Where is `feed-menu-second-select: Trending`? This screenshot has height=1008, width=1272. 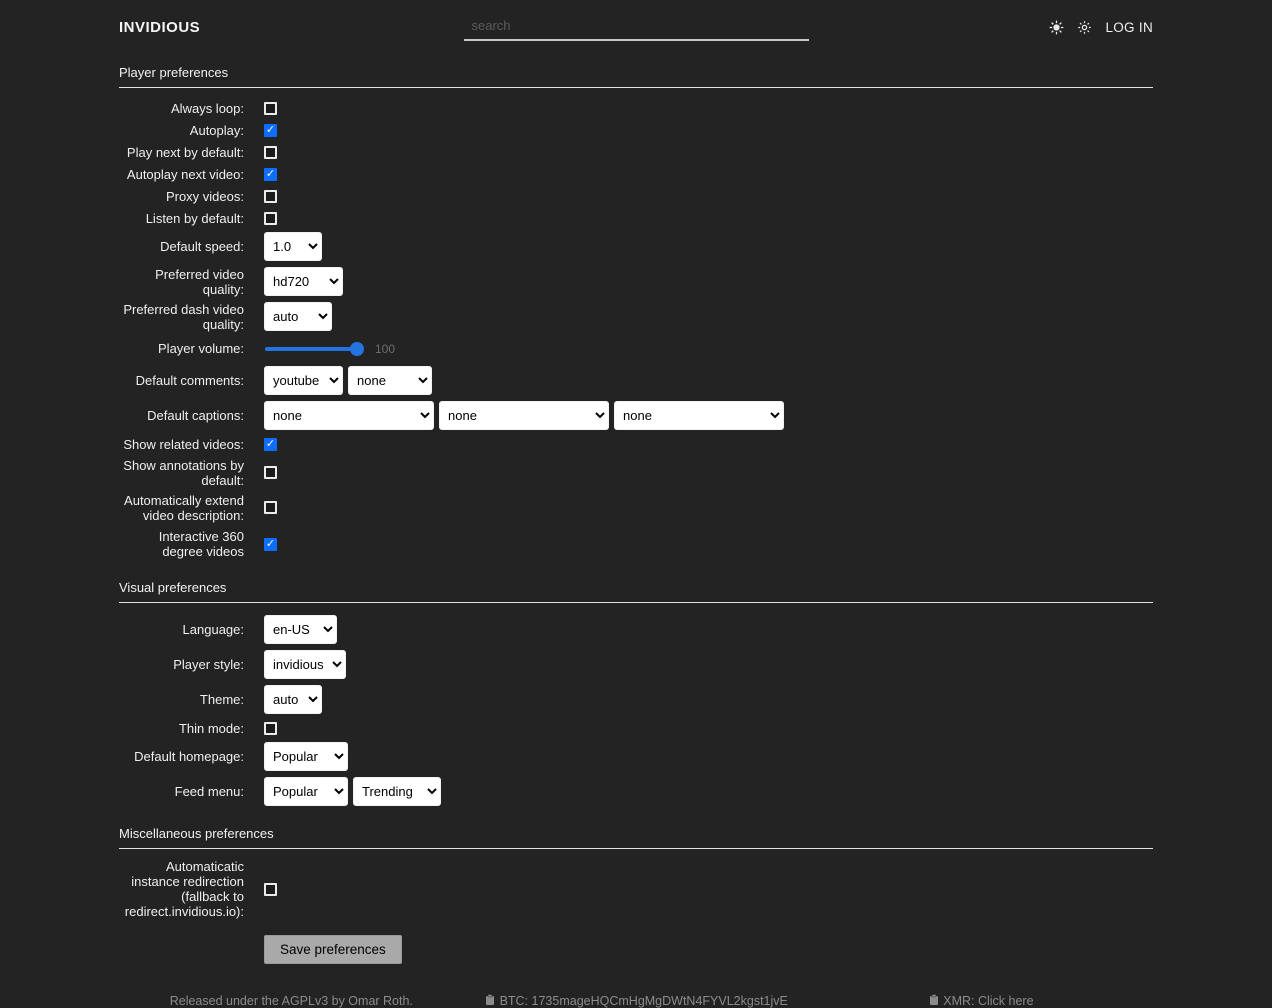 feed-menu-second-select: Trending is located at coordinates (397, 791).